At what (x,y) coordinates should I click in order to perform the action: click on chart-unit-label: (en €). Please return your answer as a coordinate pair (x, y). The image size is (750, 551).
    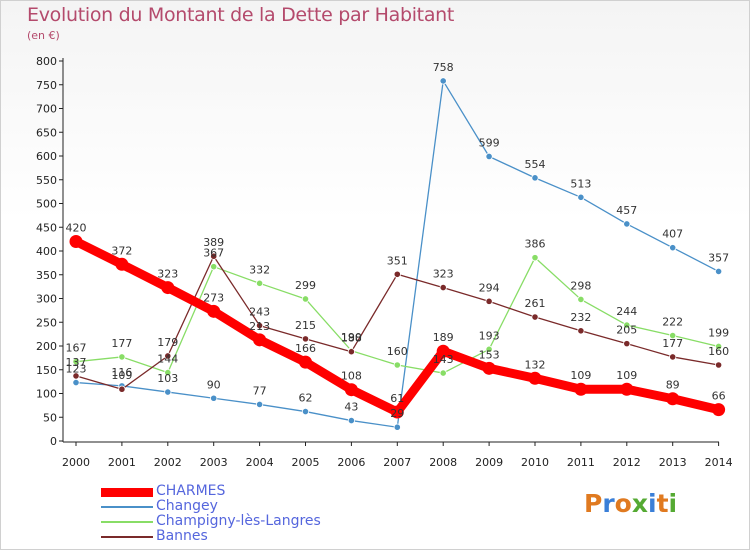
    Looking at the image, I should click on (43, 35).